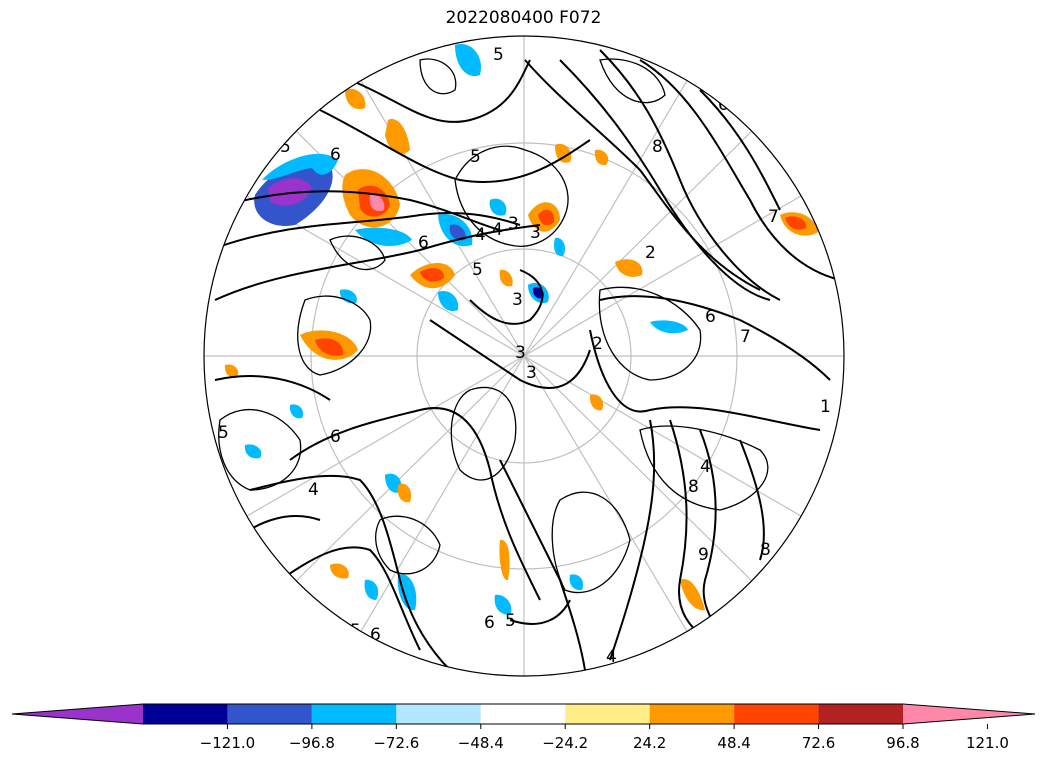 The width and height of the screenshot is (1047, 763). Describe the element at coordinates (902, 743) in the screenshot. I see `colorbar-tick-label: 96.8` at that location.